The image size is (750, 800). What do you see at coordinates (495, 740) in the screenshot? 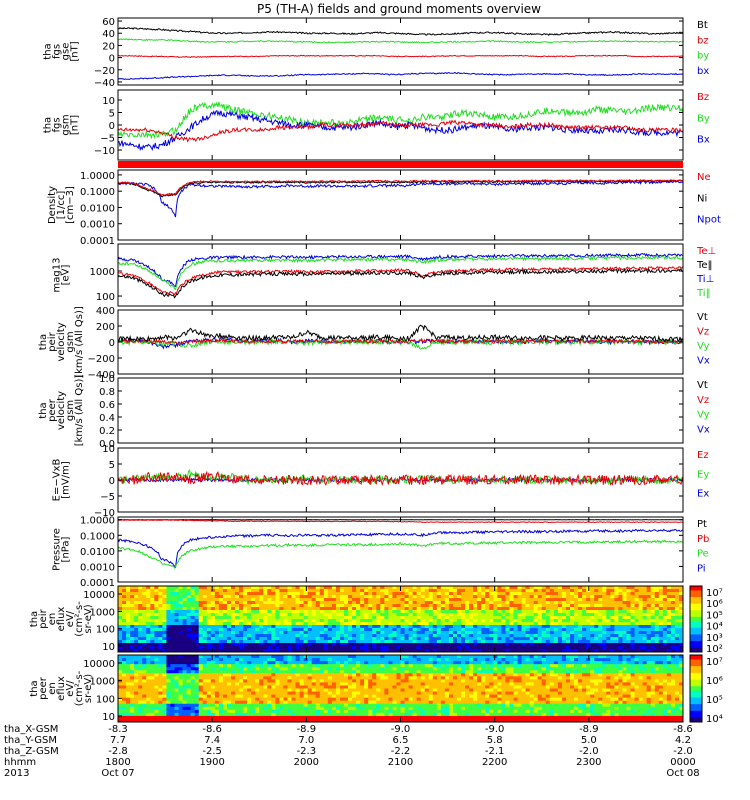
I see `xaxis-tick-y: 5.8` at bounding box center [495, 740].